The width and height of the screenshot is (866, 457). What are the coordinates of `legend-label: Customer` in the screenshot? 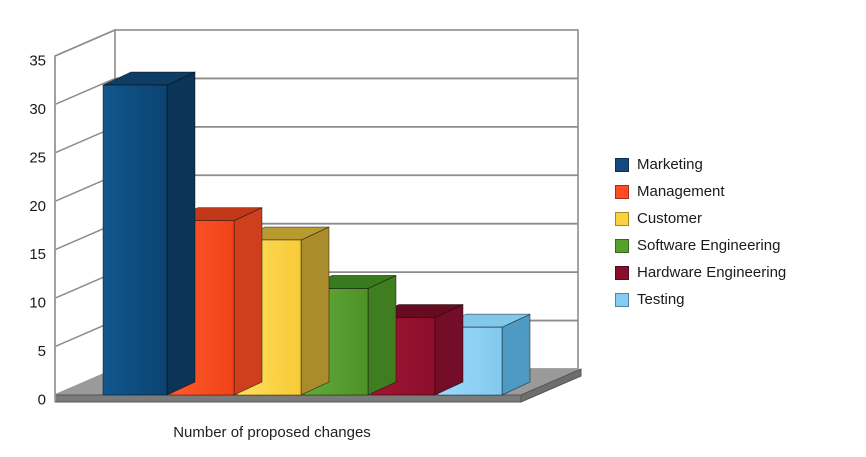 It's located at (670, 218).